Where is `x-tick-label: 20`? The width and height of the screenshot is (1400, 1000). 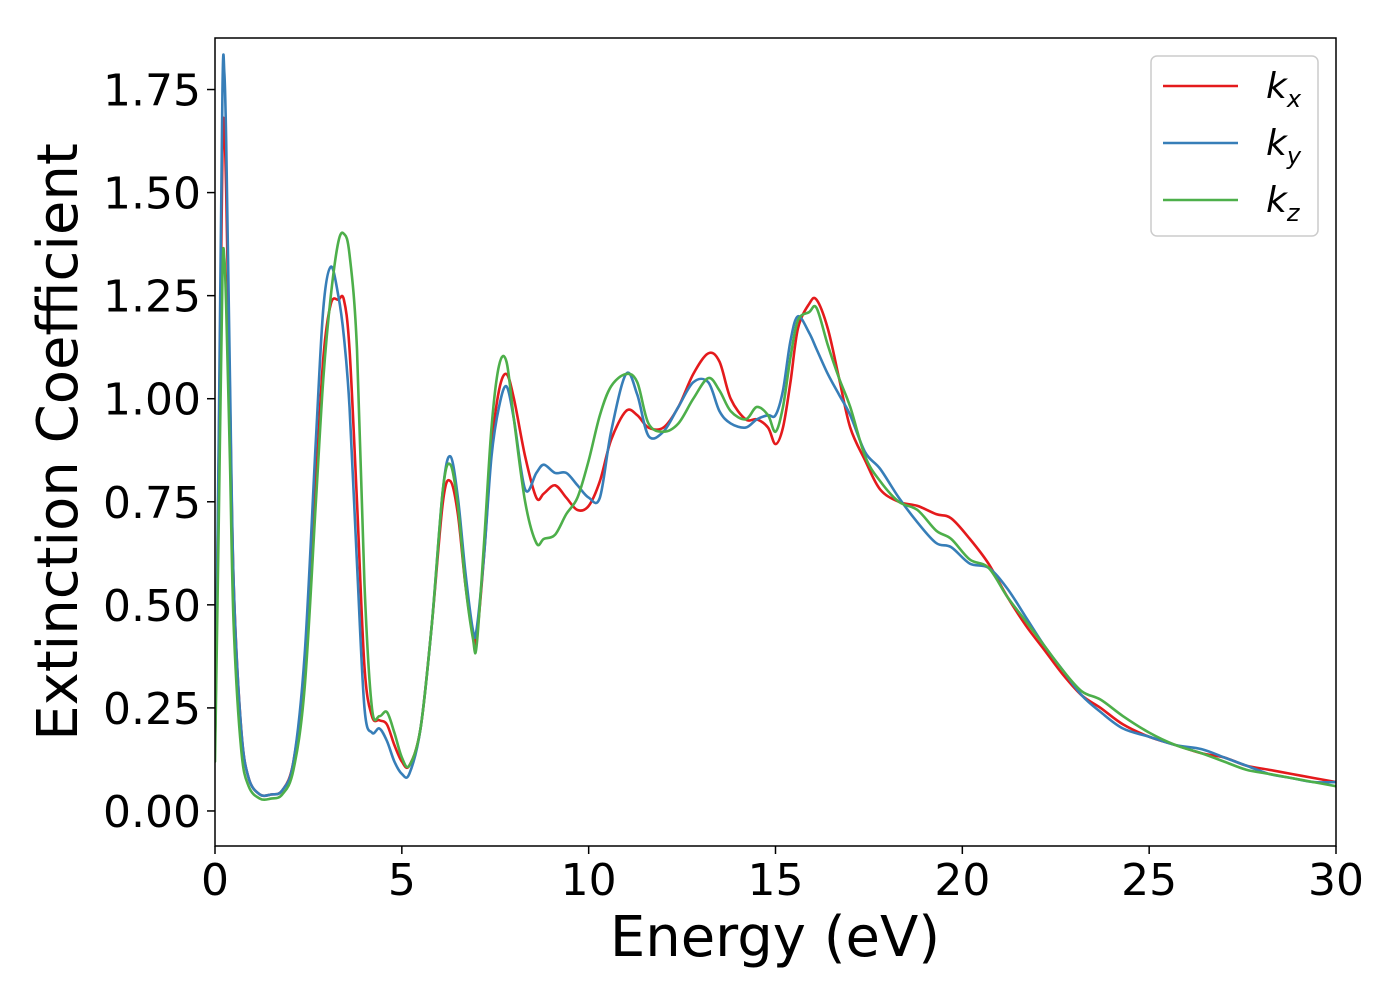 x-tick-label: 20 is located at coordinates (962, 880).